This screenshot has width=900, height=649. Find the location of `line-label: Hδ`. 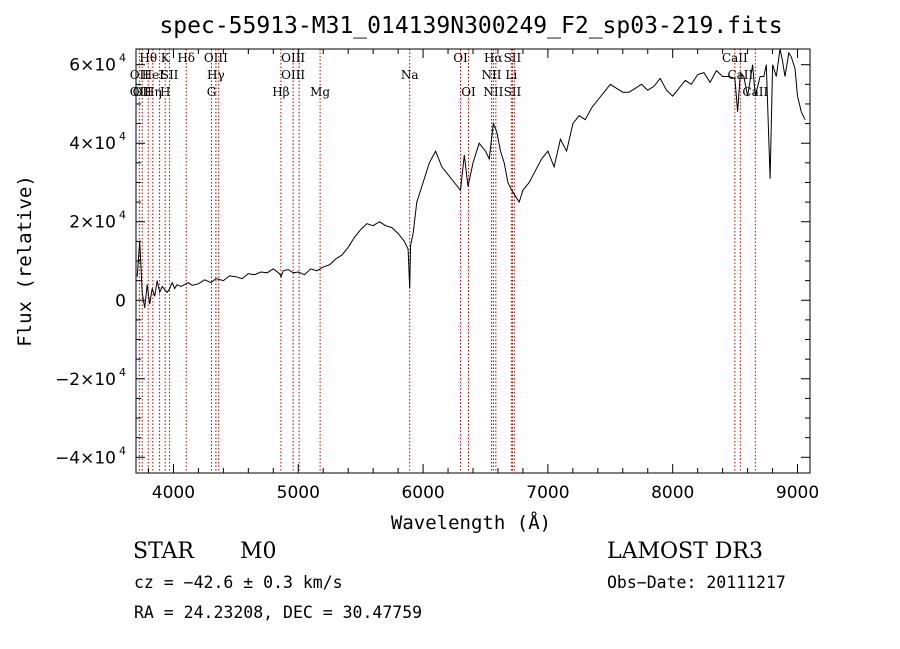

line-label: Hδ is located at coordinates (186, 58).